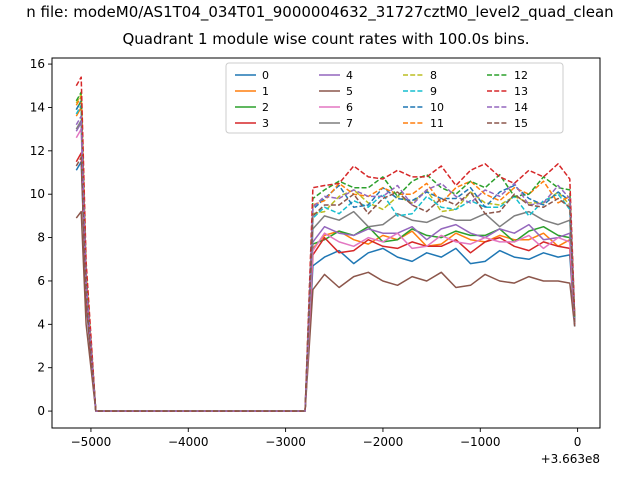  What do you see at coordinates (336, 75) in the screenshot?
I see `legend-entry-4: 4` at bounding box center [336, 75].